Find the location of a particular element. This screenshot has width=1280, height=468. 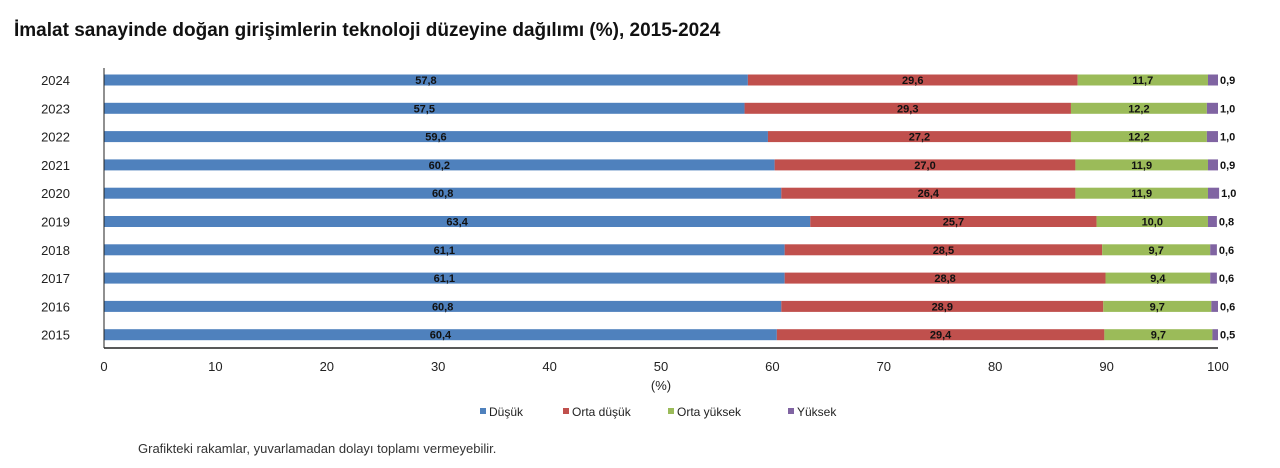

x-axis-label: (%) is located at coordinates (661, 385).